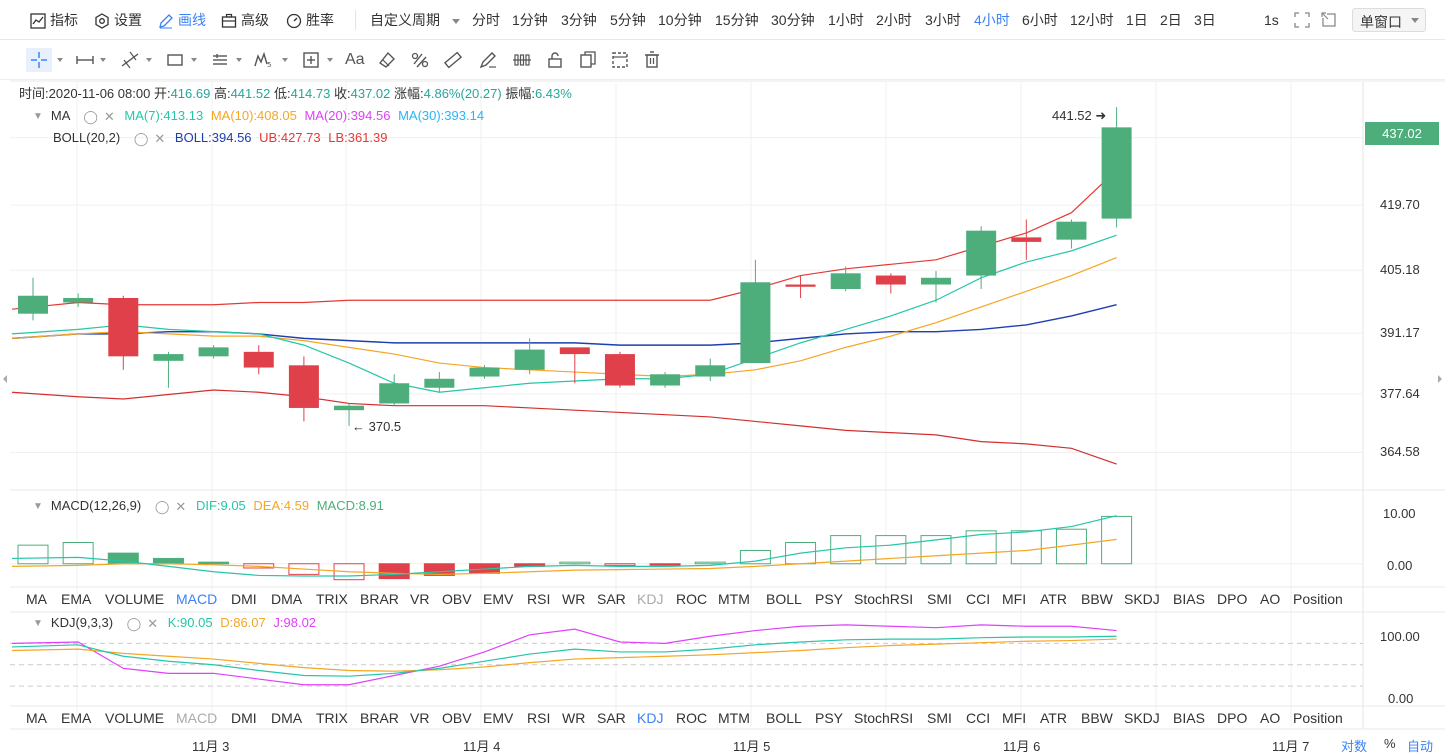 The width and height of the screenshot is (1445, 755). What do you see at coordinates (522, 60) in the screenshot?
I see `candle-tool-icon` at bounding box center [522, 60].